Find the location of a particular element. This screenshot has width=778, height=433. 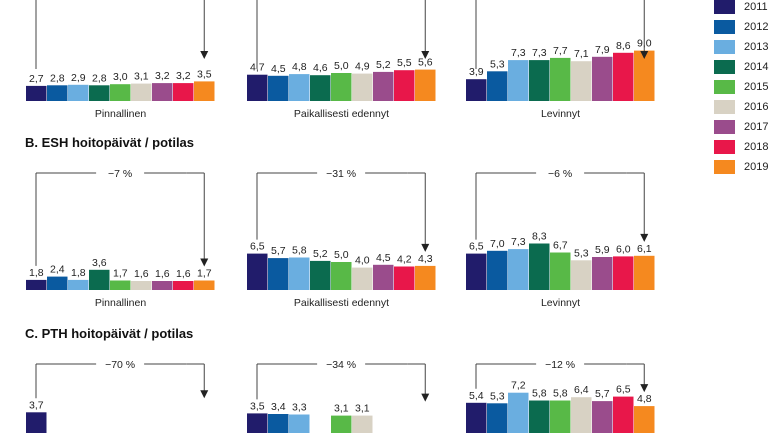

legend-label: 2016 is located at coordinates (756, 107).